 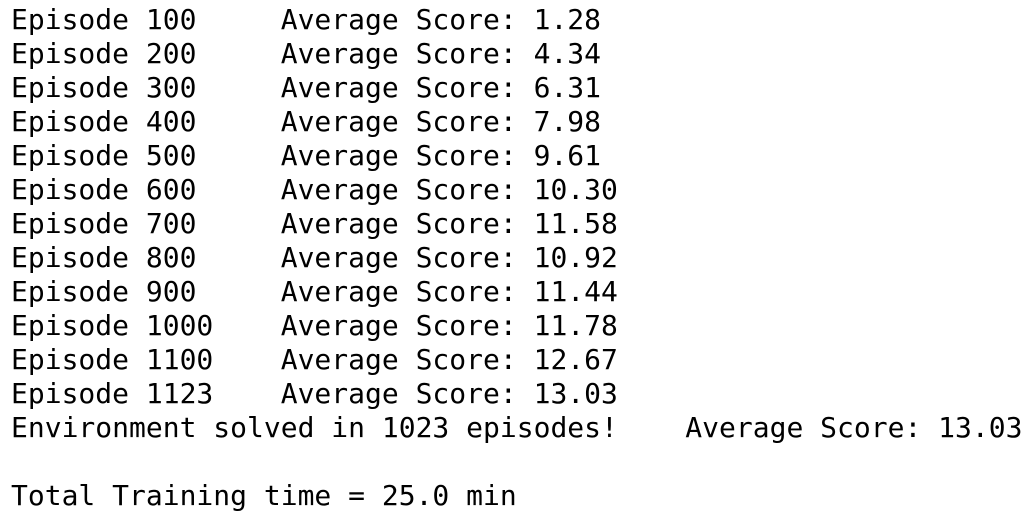 I want to click on log-line-episode-100: Episode 100 Average Score: 1.28, so click(x=306, y=19).